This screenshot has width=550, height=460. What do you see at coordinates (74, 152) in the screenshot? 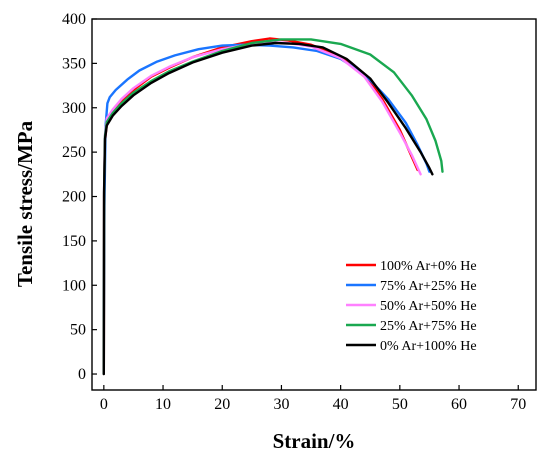
I see `y-tick-label: 250` at bounding box center [74, 152].